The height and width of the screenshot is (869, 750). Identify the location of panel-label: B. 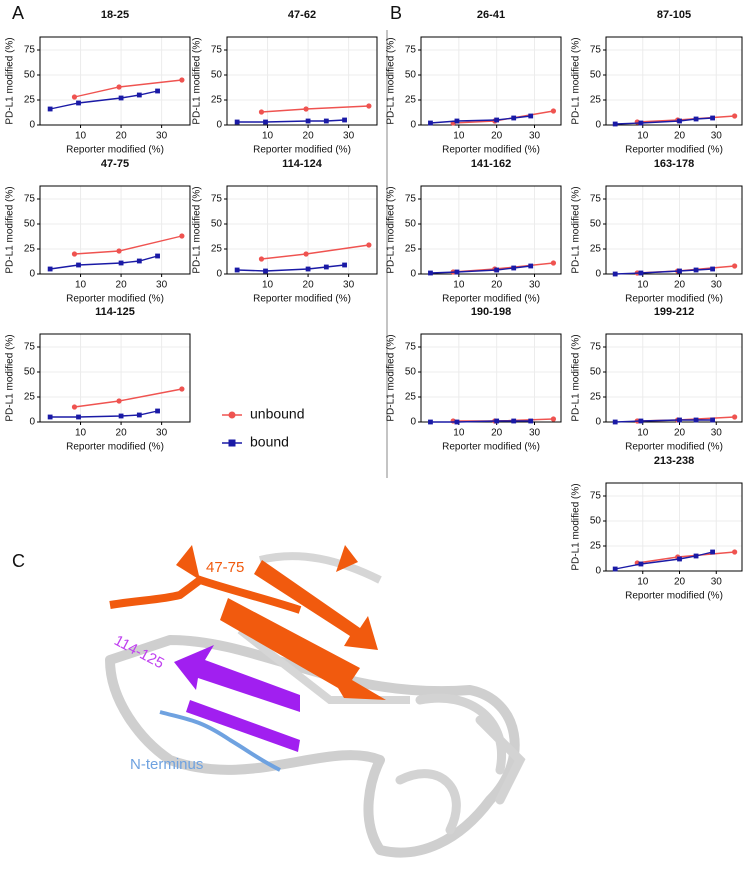
(396, 13).